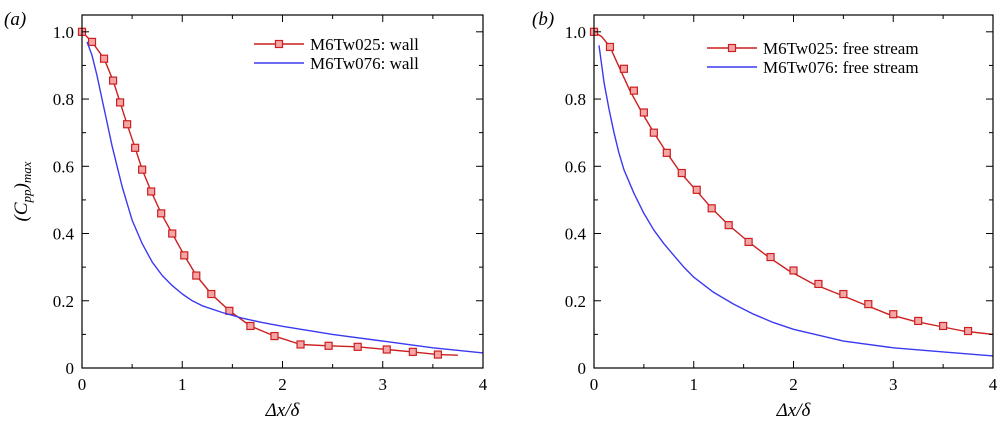  I want to click on y-axis-label: (Cpp)max, so click(22, 191).